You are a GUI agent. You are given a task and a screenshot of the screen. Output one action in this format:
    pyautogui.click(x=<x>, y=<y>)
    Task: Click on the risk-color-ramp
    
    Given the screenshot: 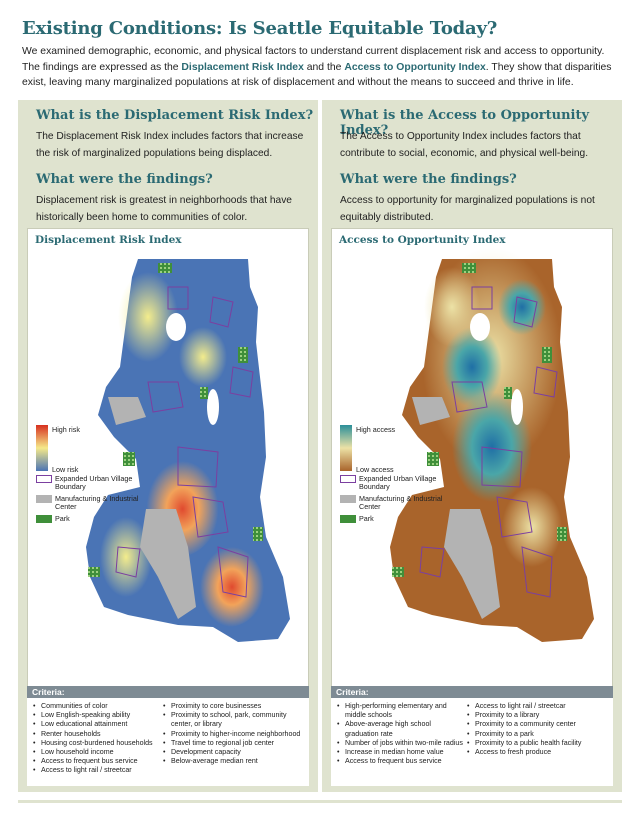 What is the action you would take?
    pyautogui.click(x=42, y=448)
    